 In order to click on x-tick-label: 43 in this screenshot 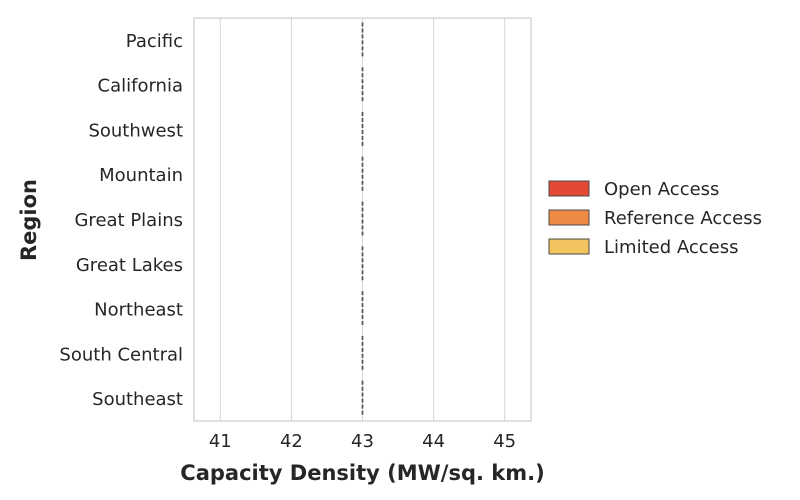, I will do `click(362, 441)`.